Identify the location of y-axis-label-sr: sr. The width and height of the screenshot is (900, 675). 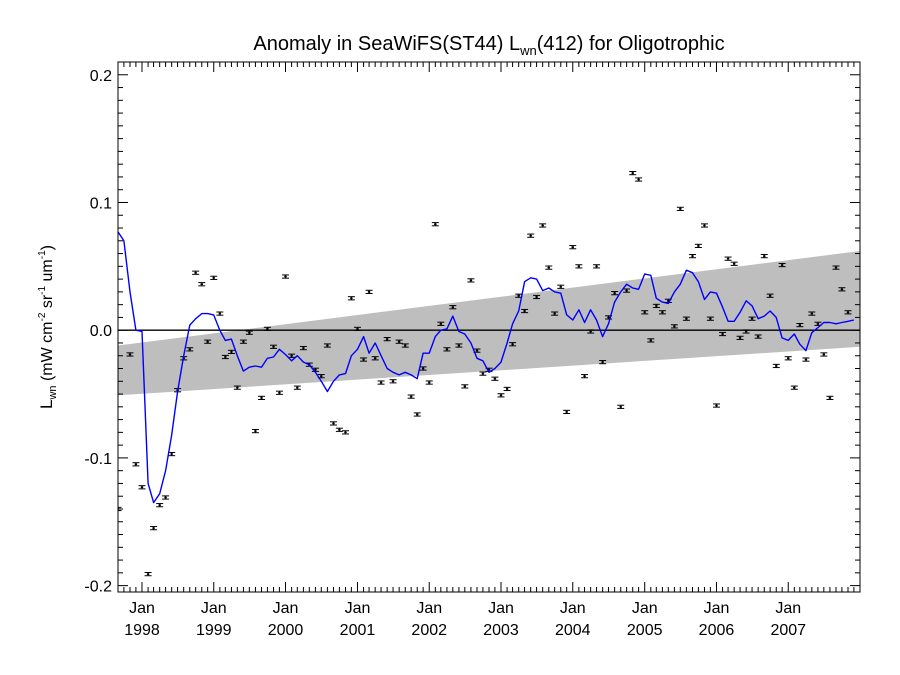
(47, 303).